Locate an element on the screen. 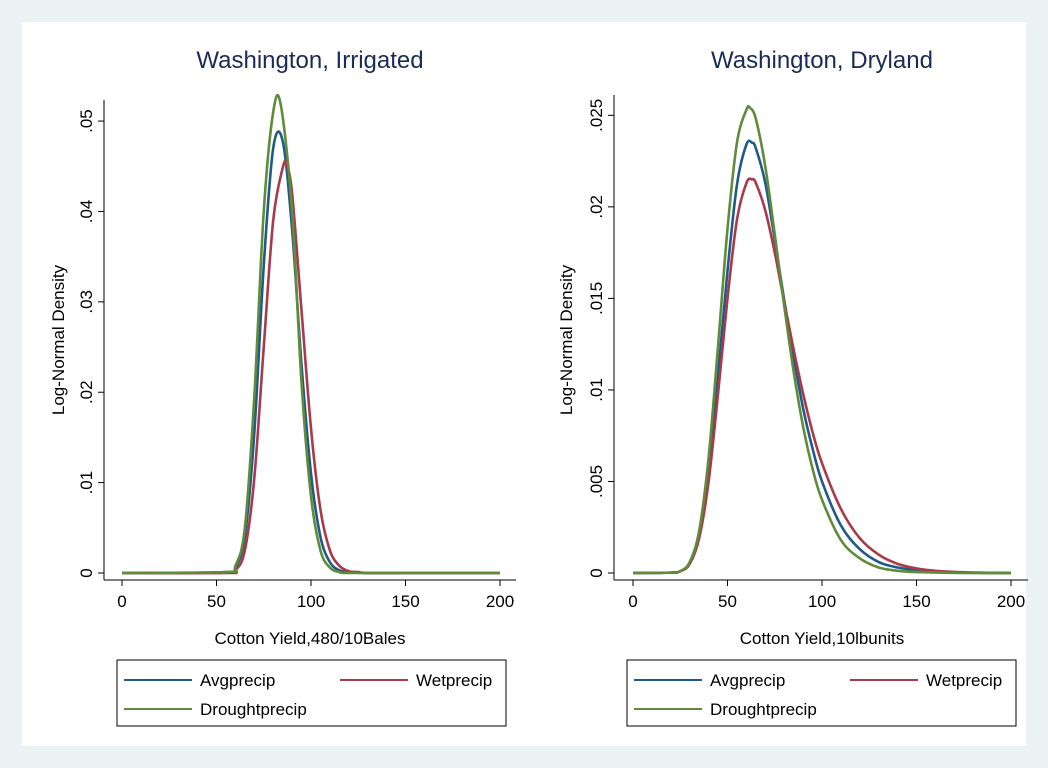  y-ticks: 0 .01 .02 .03 .04 .05 is located at coordinates (90, 343).